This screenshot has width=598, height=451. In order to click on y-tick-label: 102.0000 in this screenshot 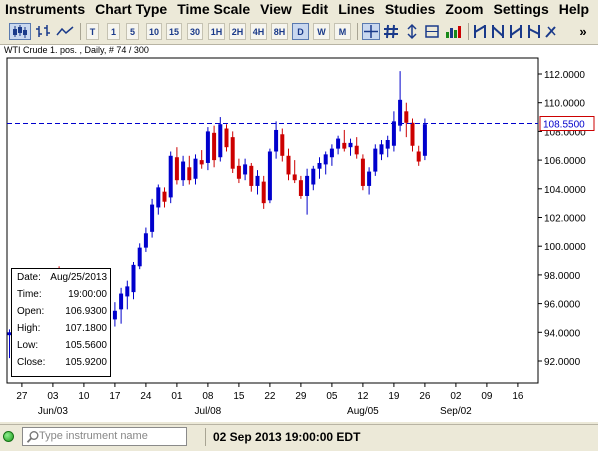, I will do `click(565, 219)`.